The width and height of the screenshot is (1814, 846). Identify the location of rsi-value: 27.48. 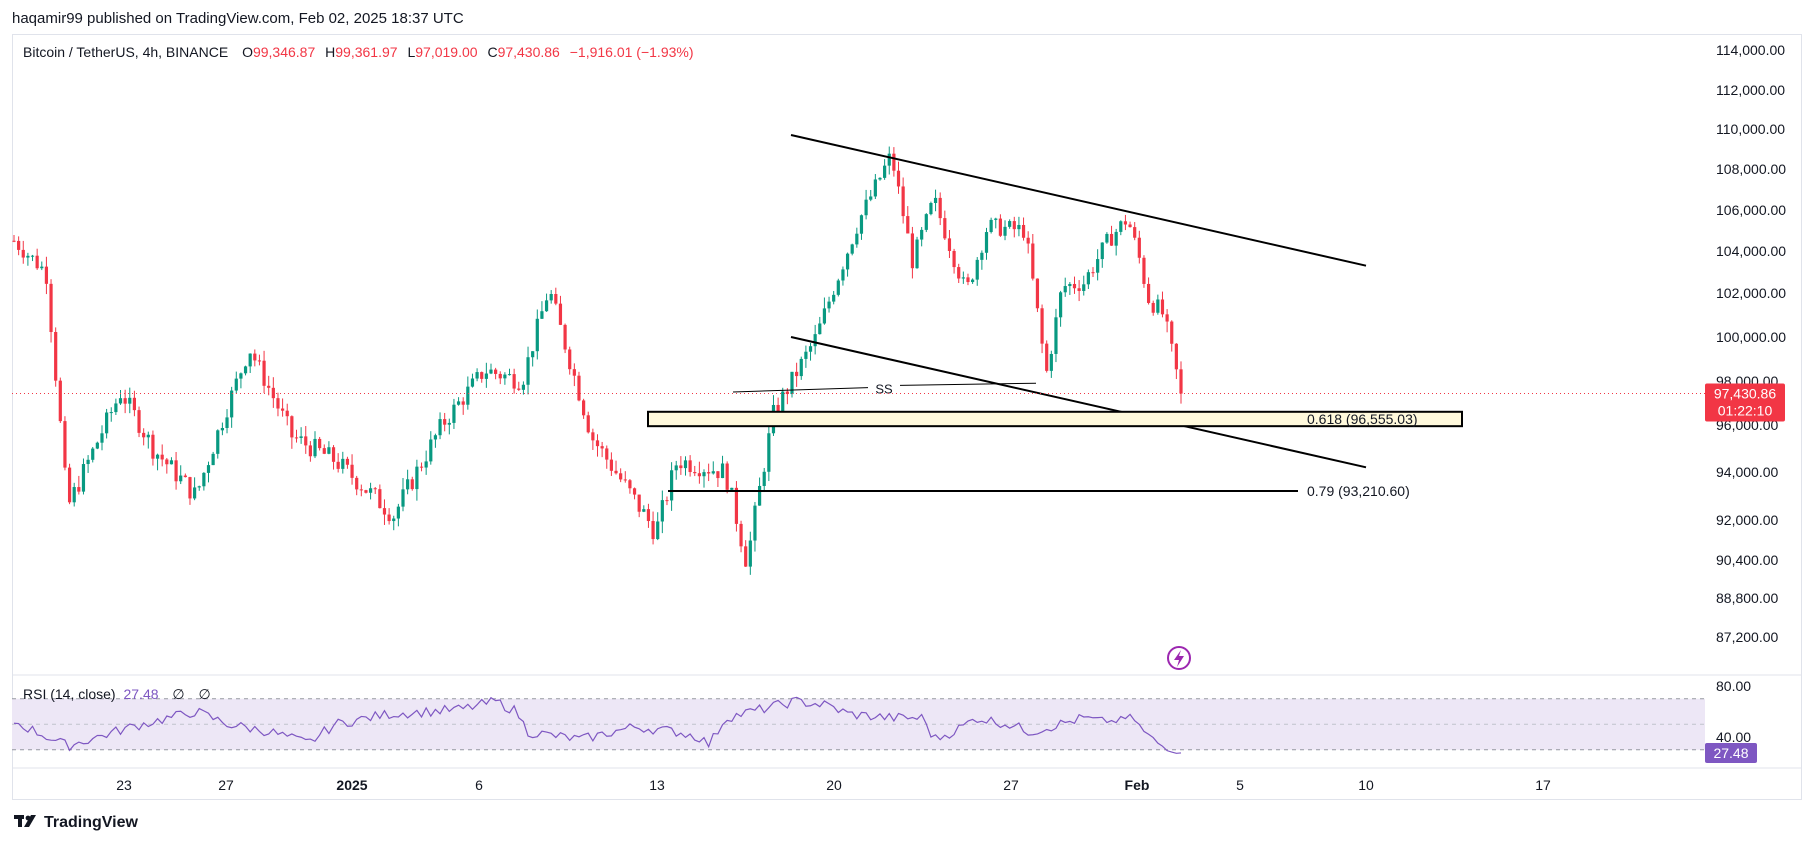
(141, 694).